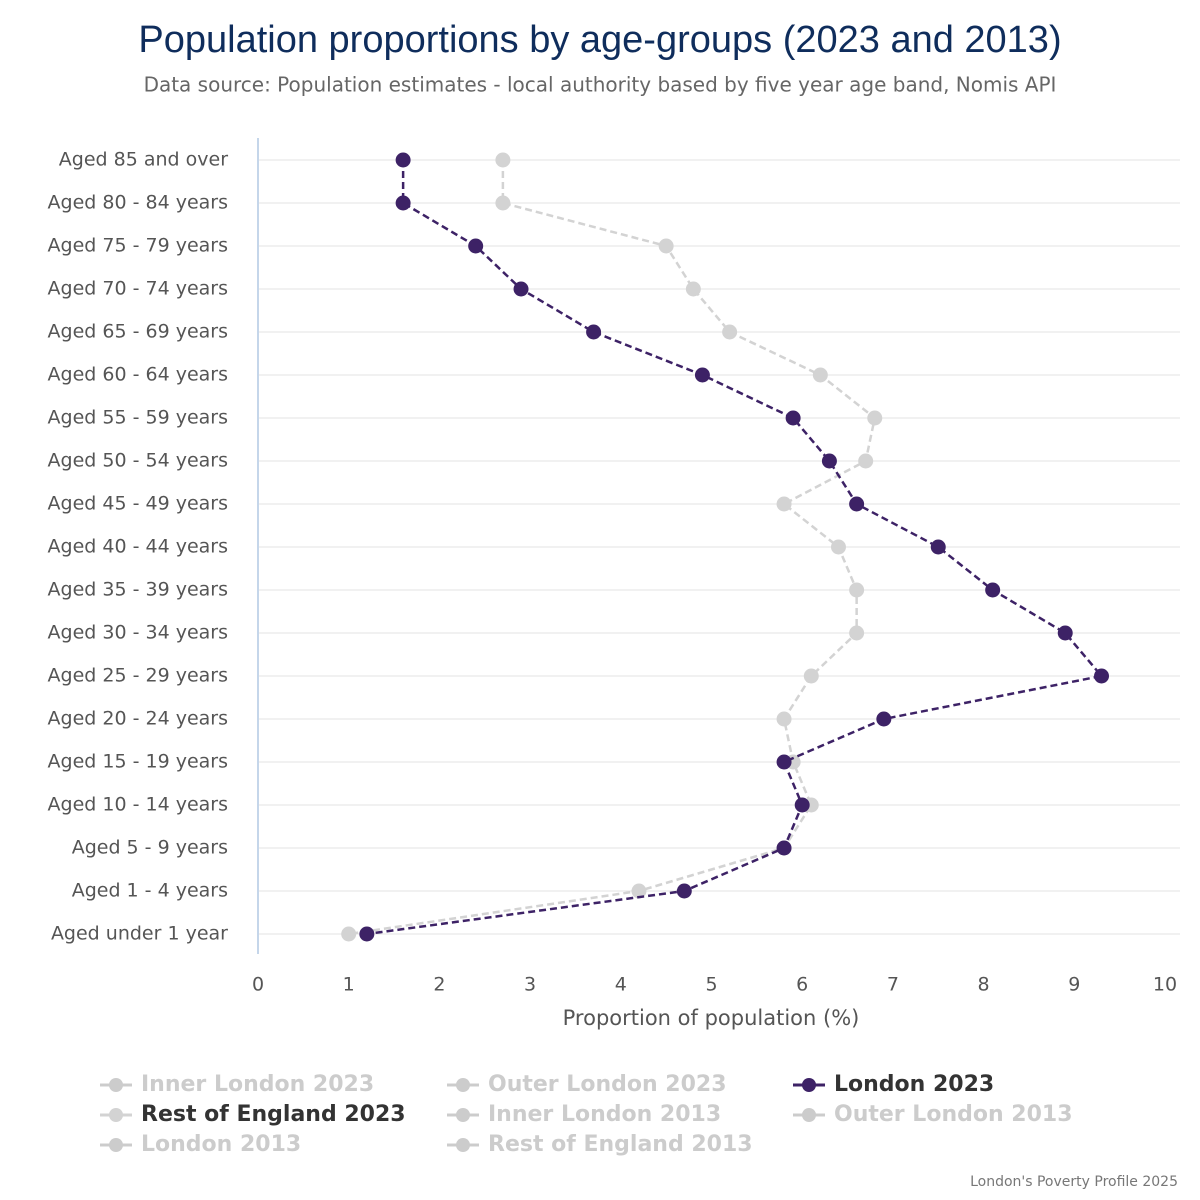 The width and height of the screenshot is (1200, 1200). What do you see at coordinates (273, 1114) in the screenshot?
I see `legend-label: Rest of England 2023` at bounding box center [273, 1114].